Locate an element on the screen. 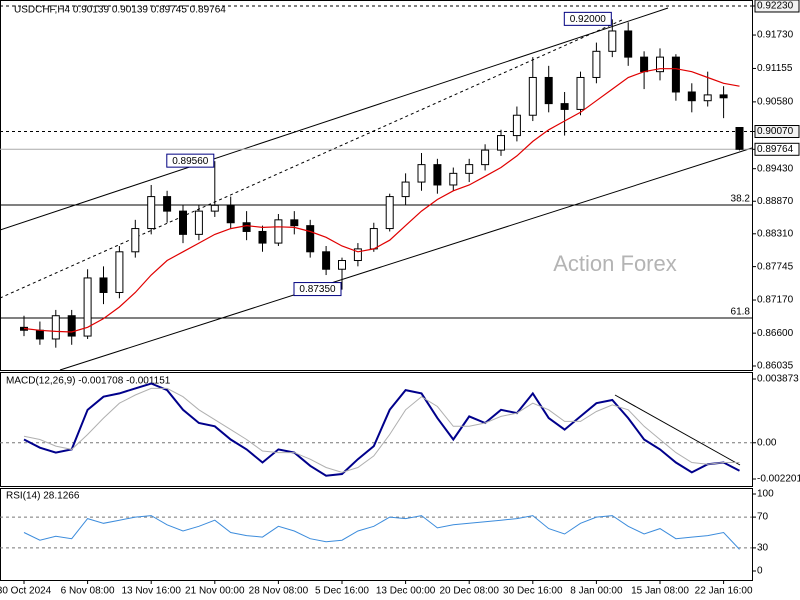  y-tick-label: 0.90580 is located at coordinates (775, 102).